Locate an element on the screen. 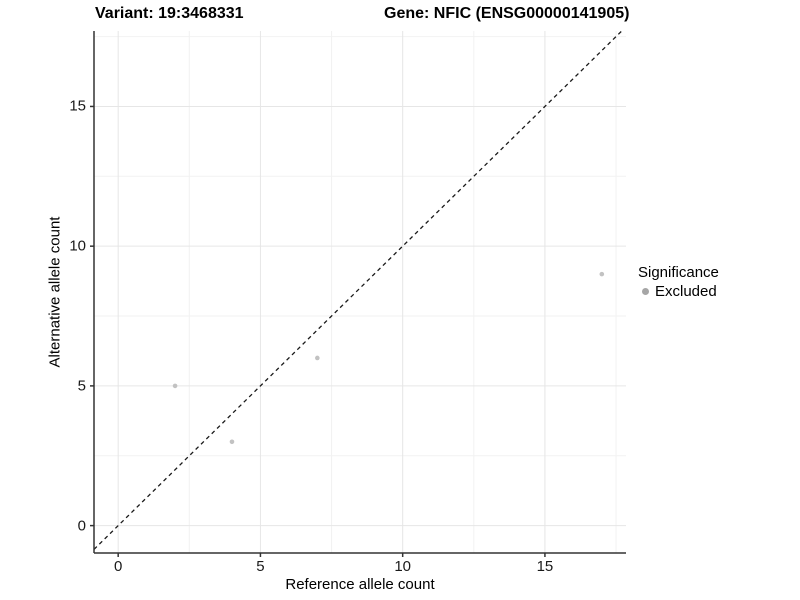 The height and width of the screenshot is (600, 800). gene-title: Gene: NFIC (ENSG00000141905) is located at coordinates (507, 13).